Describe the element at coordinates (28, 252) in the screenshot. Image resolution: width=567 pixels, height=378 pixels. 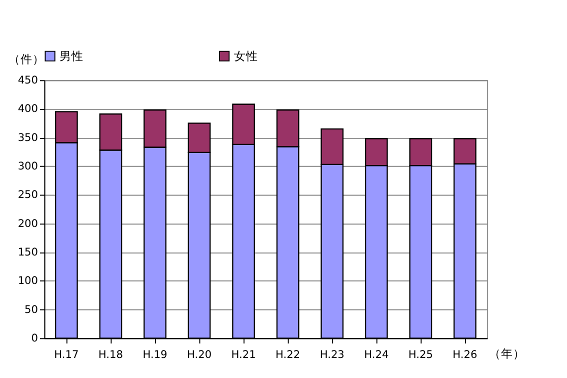
I see `y-tick-label: 150` at that location.